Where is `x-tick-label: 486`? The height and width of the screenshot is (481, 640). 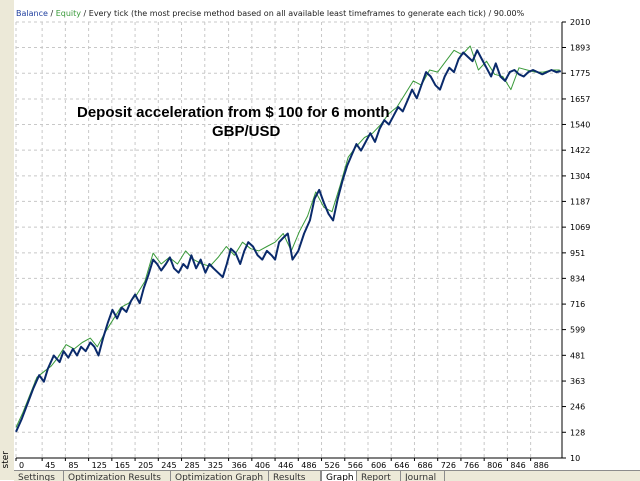
x-tick-label: 486 is located at coordinates (308, 465).